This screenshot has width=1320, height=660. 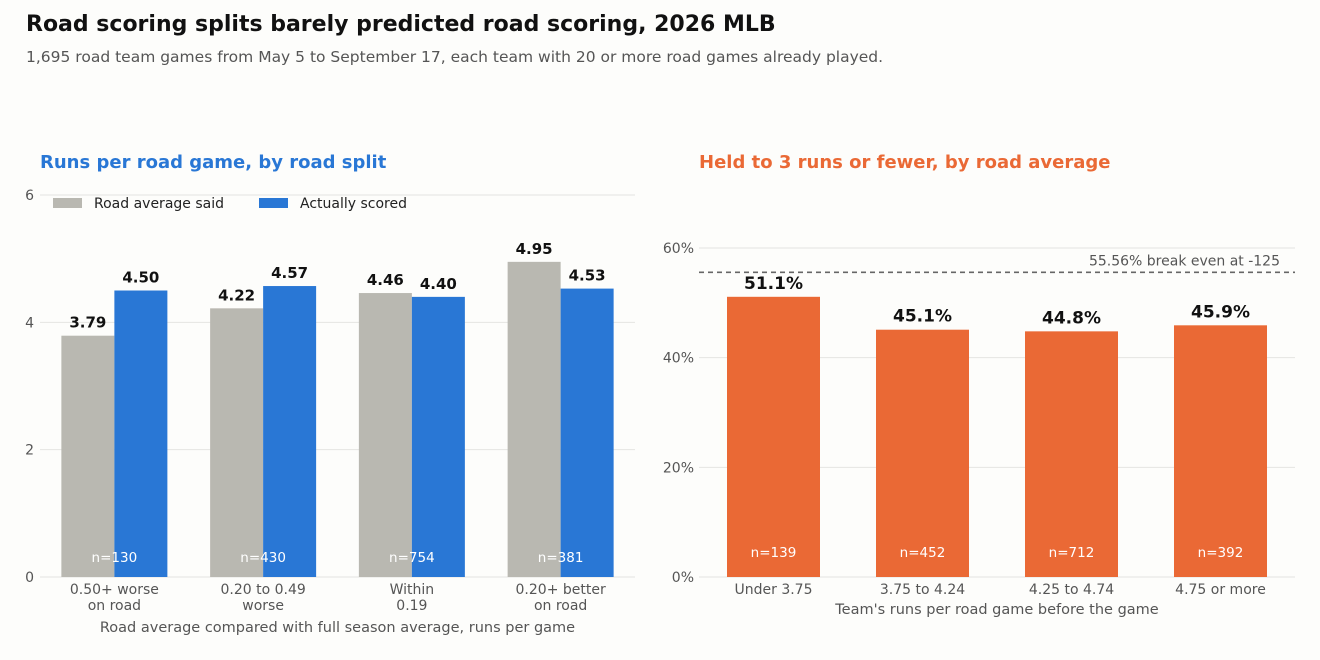 What do you see at coordinates (678, 468) in the screenshot?
I see `right-ytick-label: 20%` at bounding box center [678, 468].